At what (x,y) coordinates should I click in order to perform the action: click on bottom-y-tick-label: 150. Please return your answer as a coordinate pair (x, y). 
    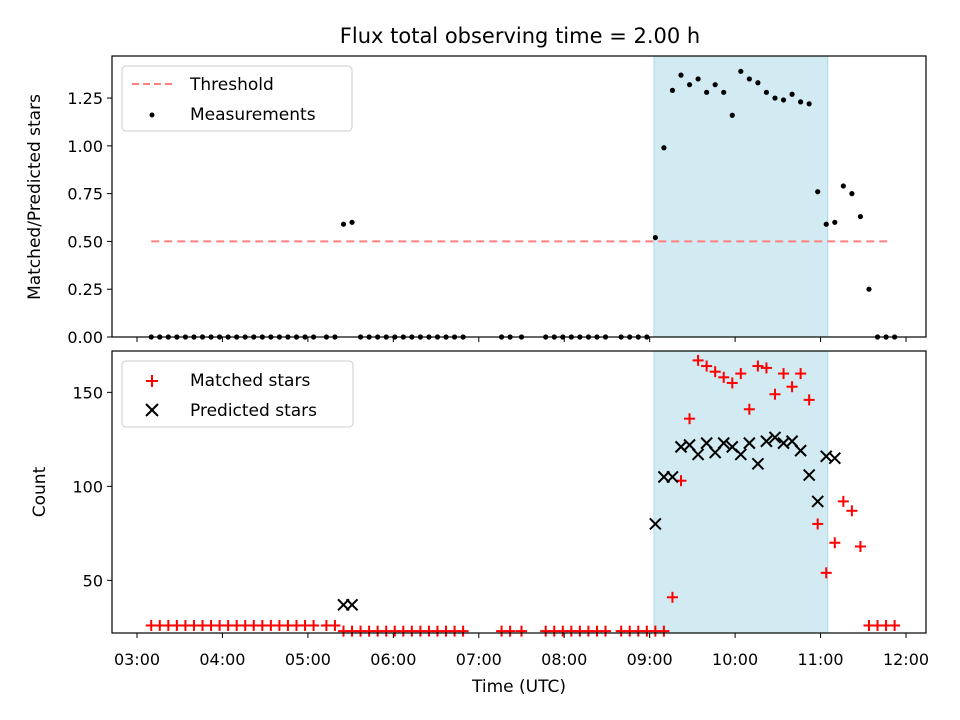
    Looking at the image, I should click on (87, 392).